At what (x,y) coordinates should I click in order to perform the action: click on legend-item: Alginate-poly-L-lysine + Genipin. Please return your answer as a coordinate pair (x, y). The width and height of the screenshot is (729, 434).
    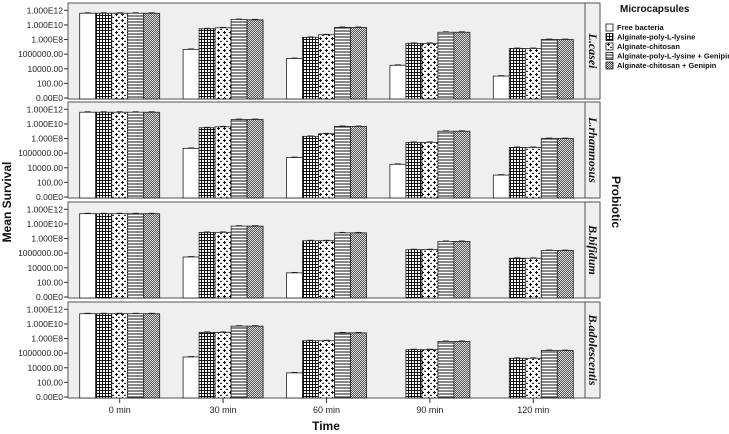
    Looking at the image, I should click on (673, 56).